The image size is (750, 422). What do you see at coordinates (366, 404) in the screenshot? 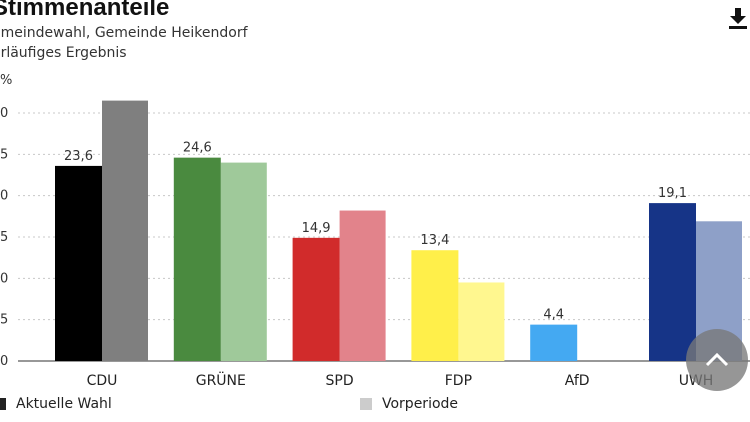
I see `legend-swatch-previous` at bounding box center [366, 404].